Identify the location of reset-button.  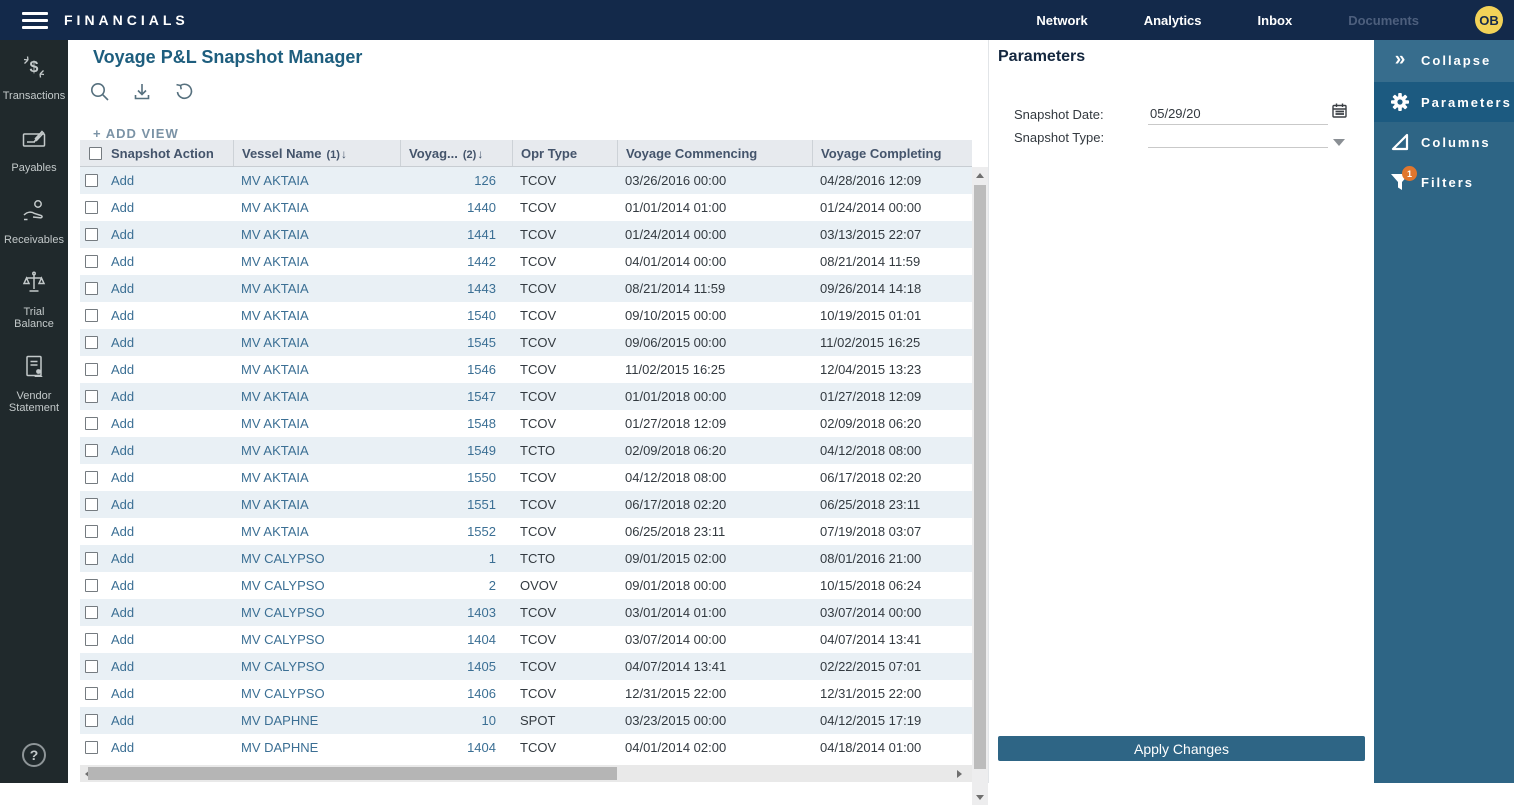
(184, 94).